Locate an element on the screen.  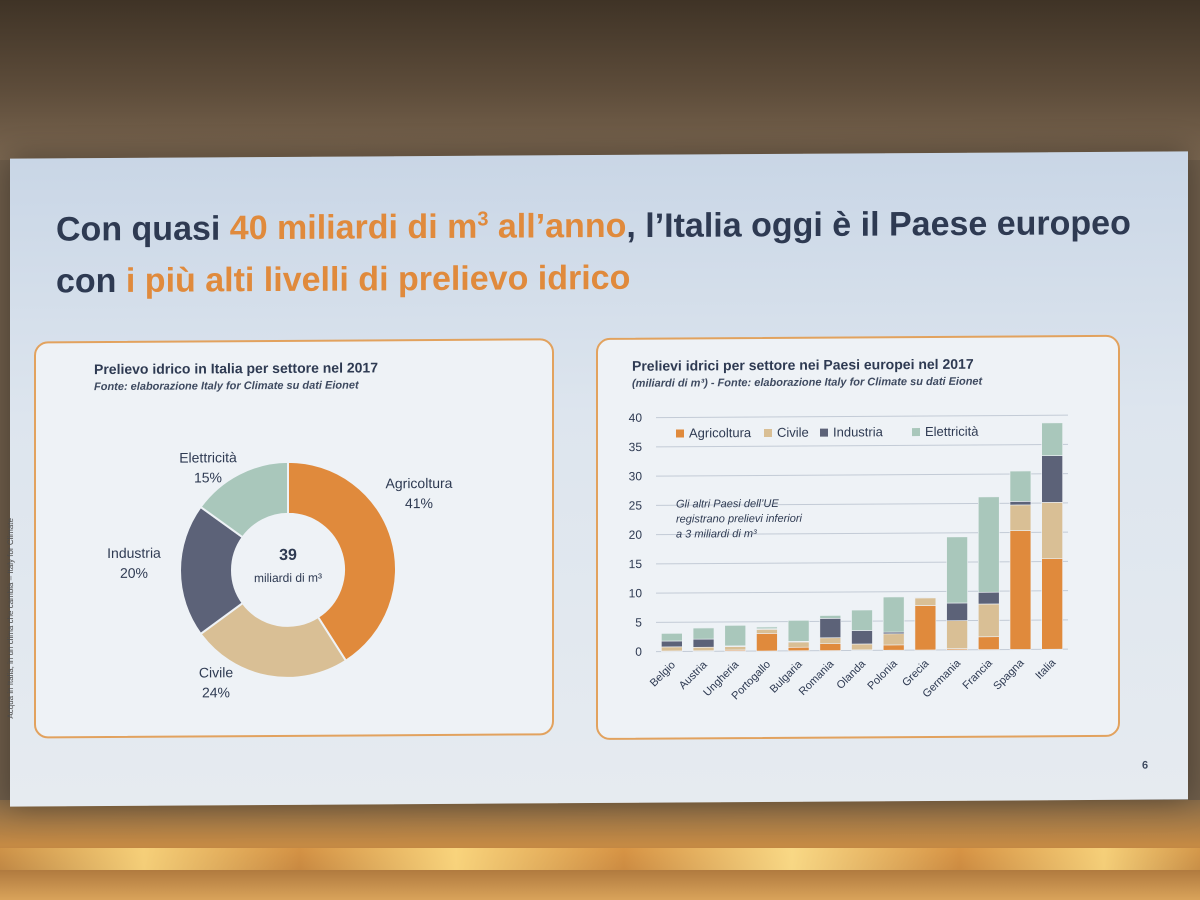
bar-annotation-line-3: a 3 miliardi di m³ is located at coordinates (716, 534).